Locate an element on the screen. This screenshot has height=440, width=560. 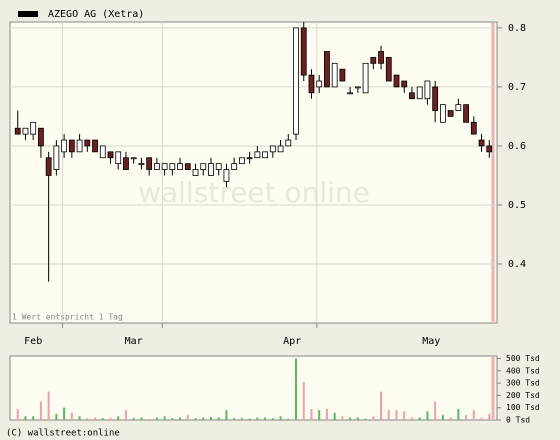
y-tick-label: 0.7 is located at coordinates (517, 87).